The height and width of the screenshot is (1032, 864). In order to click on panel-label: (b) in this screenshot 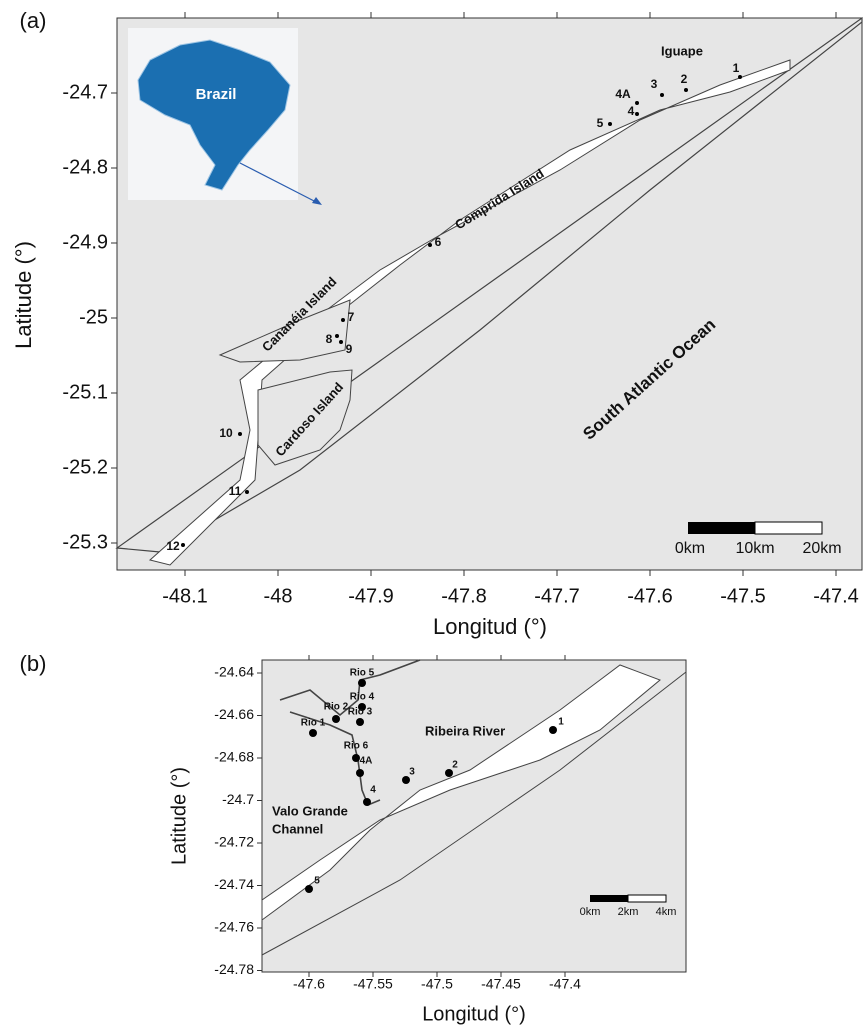, I will do `click(33, 663)`.